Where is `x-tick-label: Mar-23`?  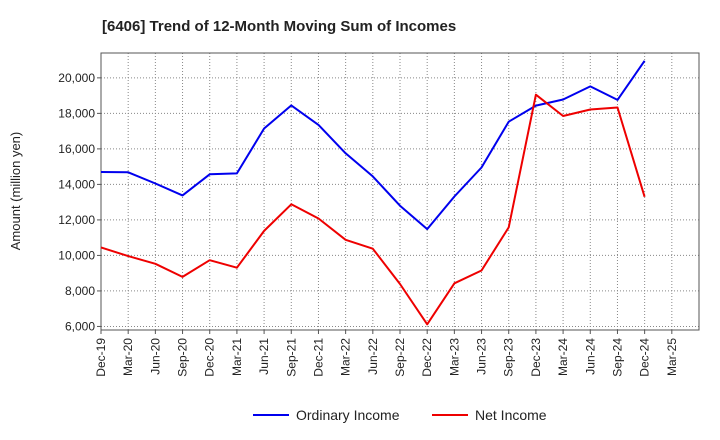 x-tick-label: Mar-23 is located at coordinates (454, 357).